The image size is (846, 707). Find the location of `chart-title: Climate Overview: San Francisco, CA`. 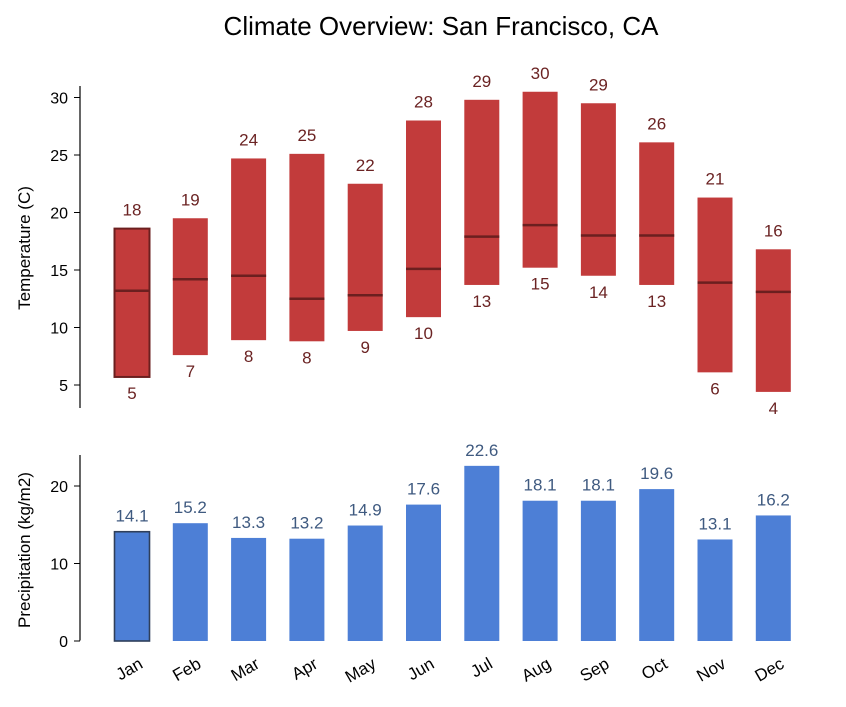

chart-title: Climate Overview: San Francisco, CA is located at coordinates (442, 26).